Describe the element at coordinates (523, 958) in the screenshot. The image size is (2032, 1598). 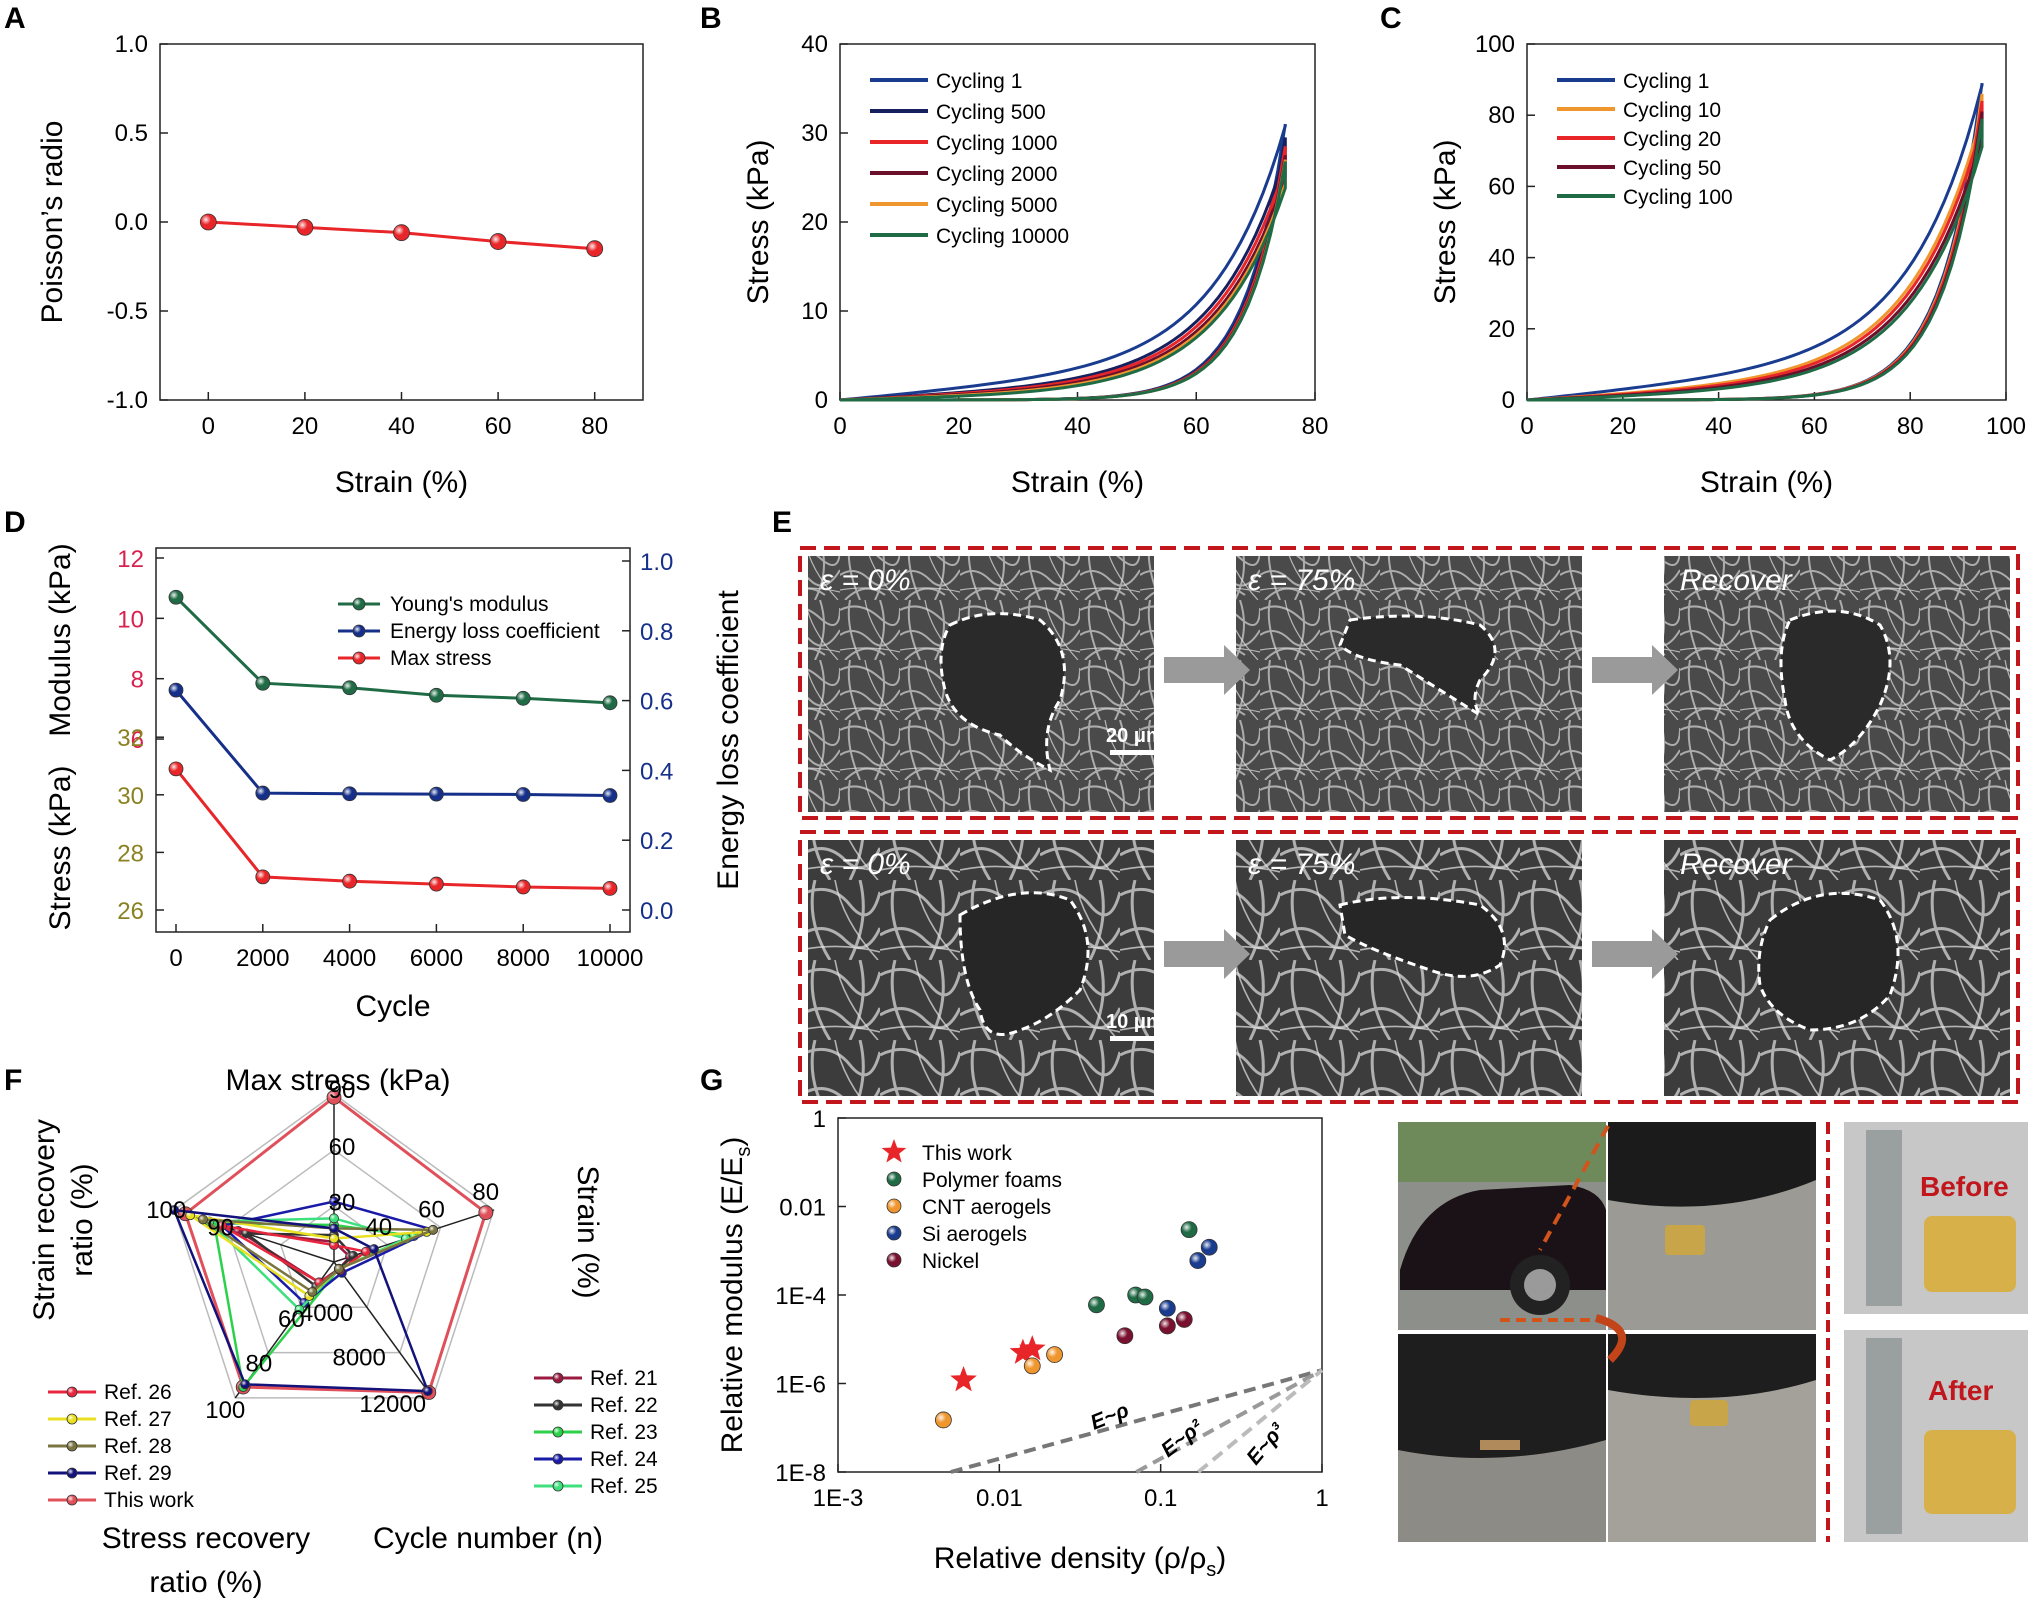
I see `x-tick-label: 8000` at that location.